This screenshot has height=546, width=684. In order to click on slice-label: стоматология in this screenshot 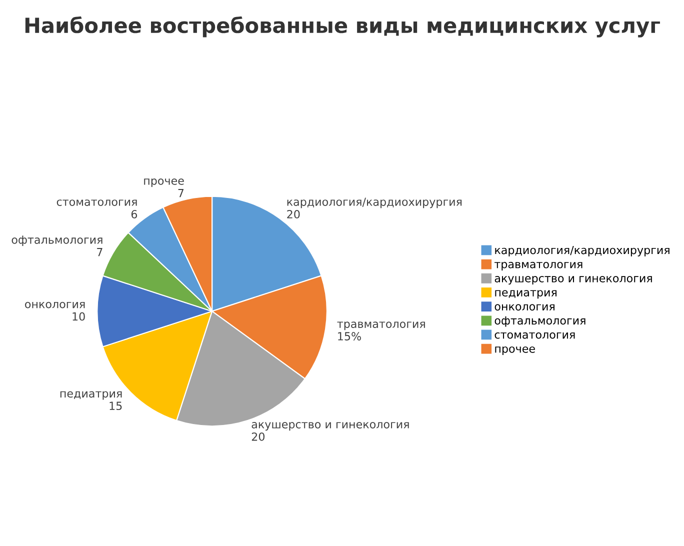, I will do `click(96, 203)`.